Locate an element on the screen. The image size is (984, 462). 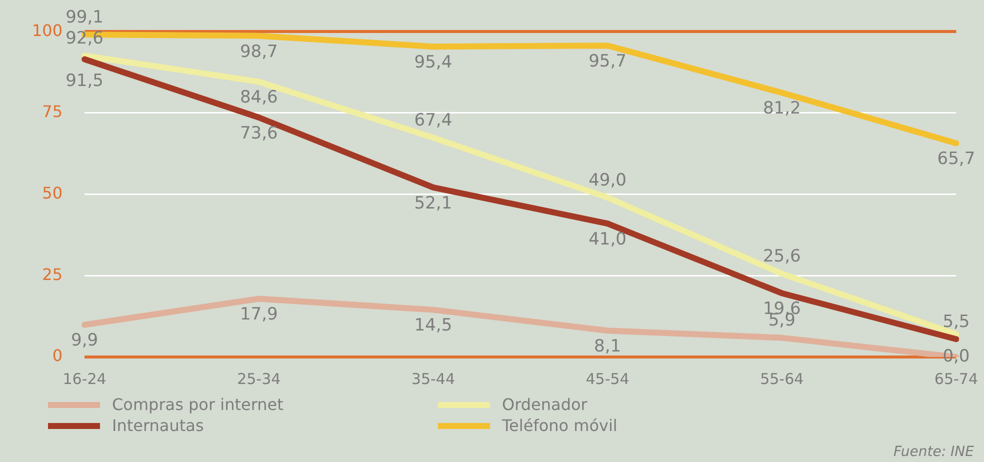
data-label: 98,7 is located at coordinates (259, 52).